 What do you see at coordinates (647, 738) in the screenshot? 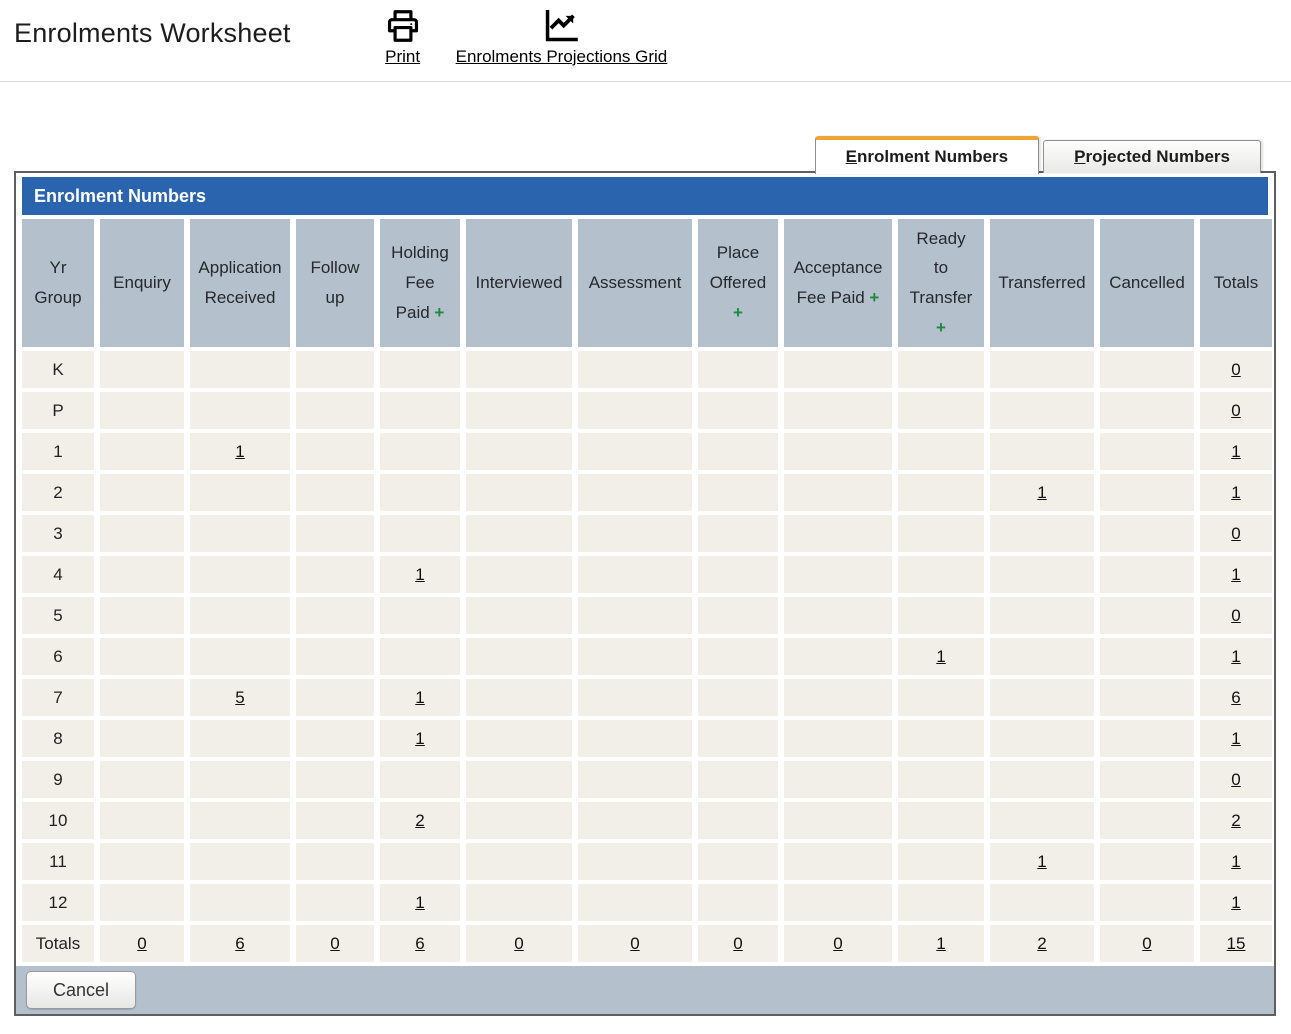
I see `table-row: 8 1 1` at bounding box center [647, 738].